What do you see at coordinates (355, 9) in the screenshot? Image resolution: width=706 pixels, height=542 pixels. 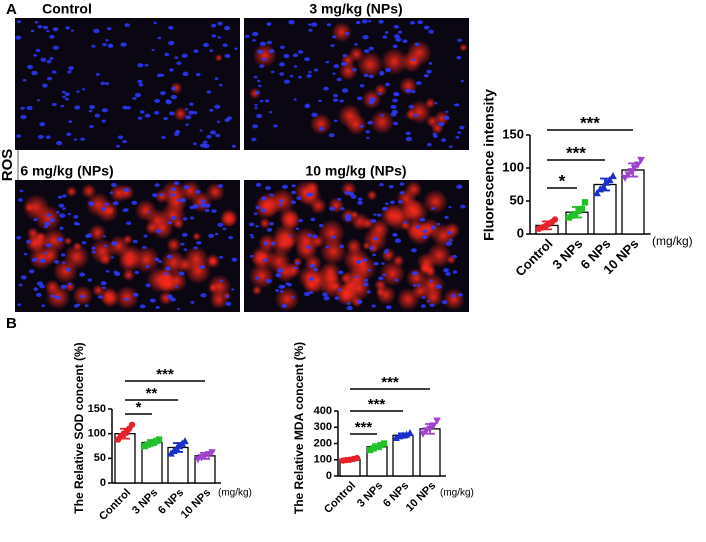 I see `image-title: 3 mg/kg (NPs)` at bounding box center [355, 9].